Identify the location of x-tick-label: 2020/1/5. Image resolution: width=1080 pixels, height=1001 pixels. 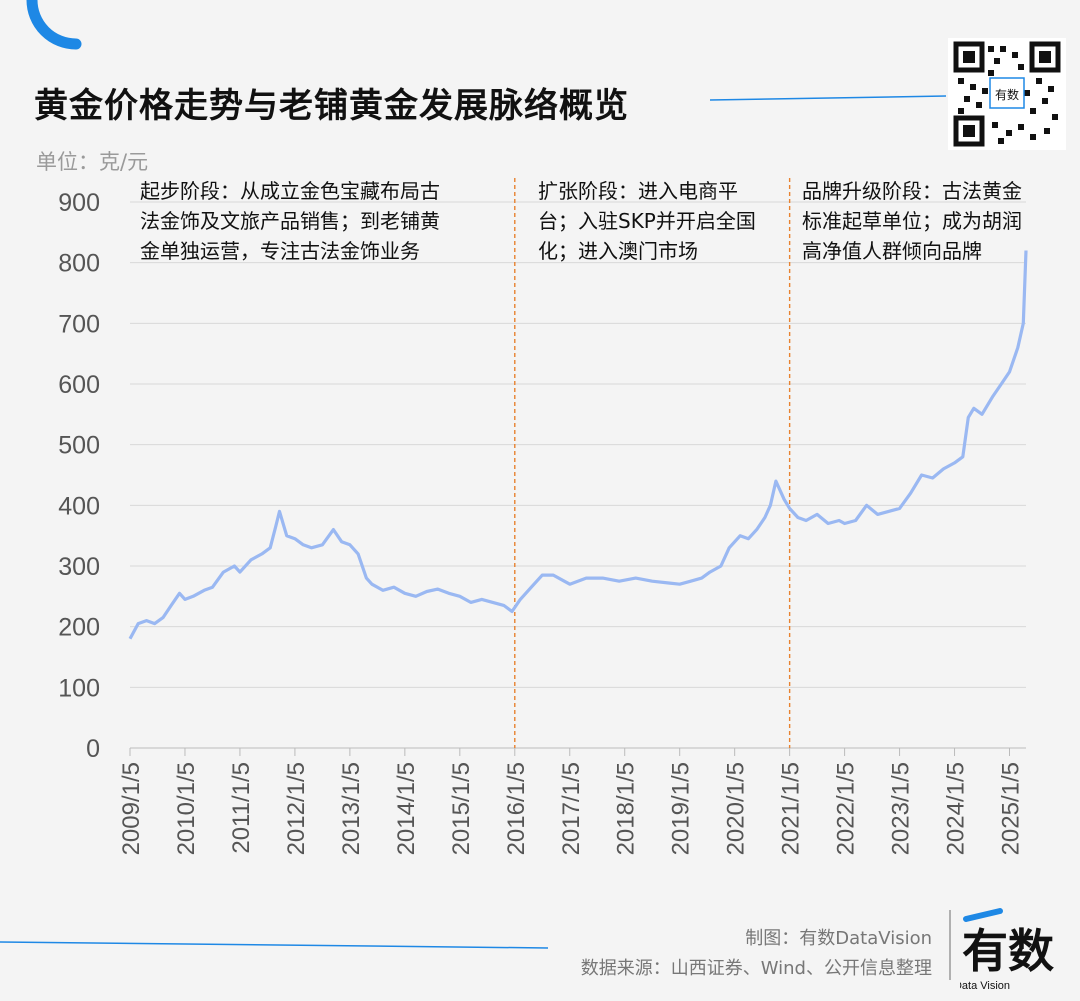
(736, 808).